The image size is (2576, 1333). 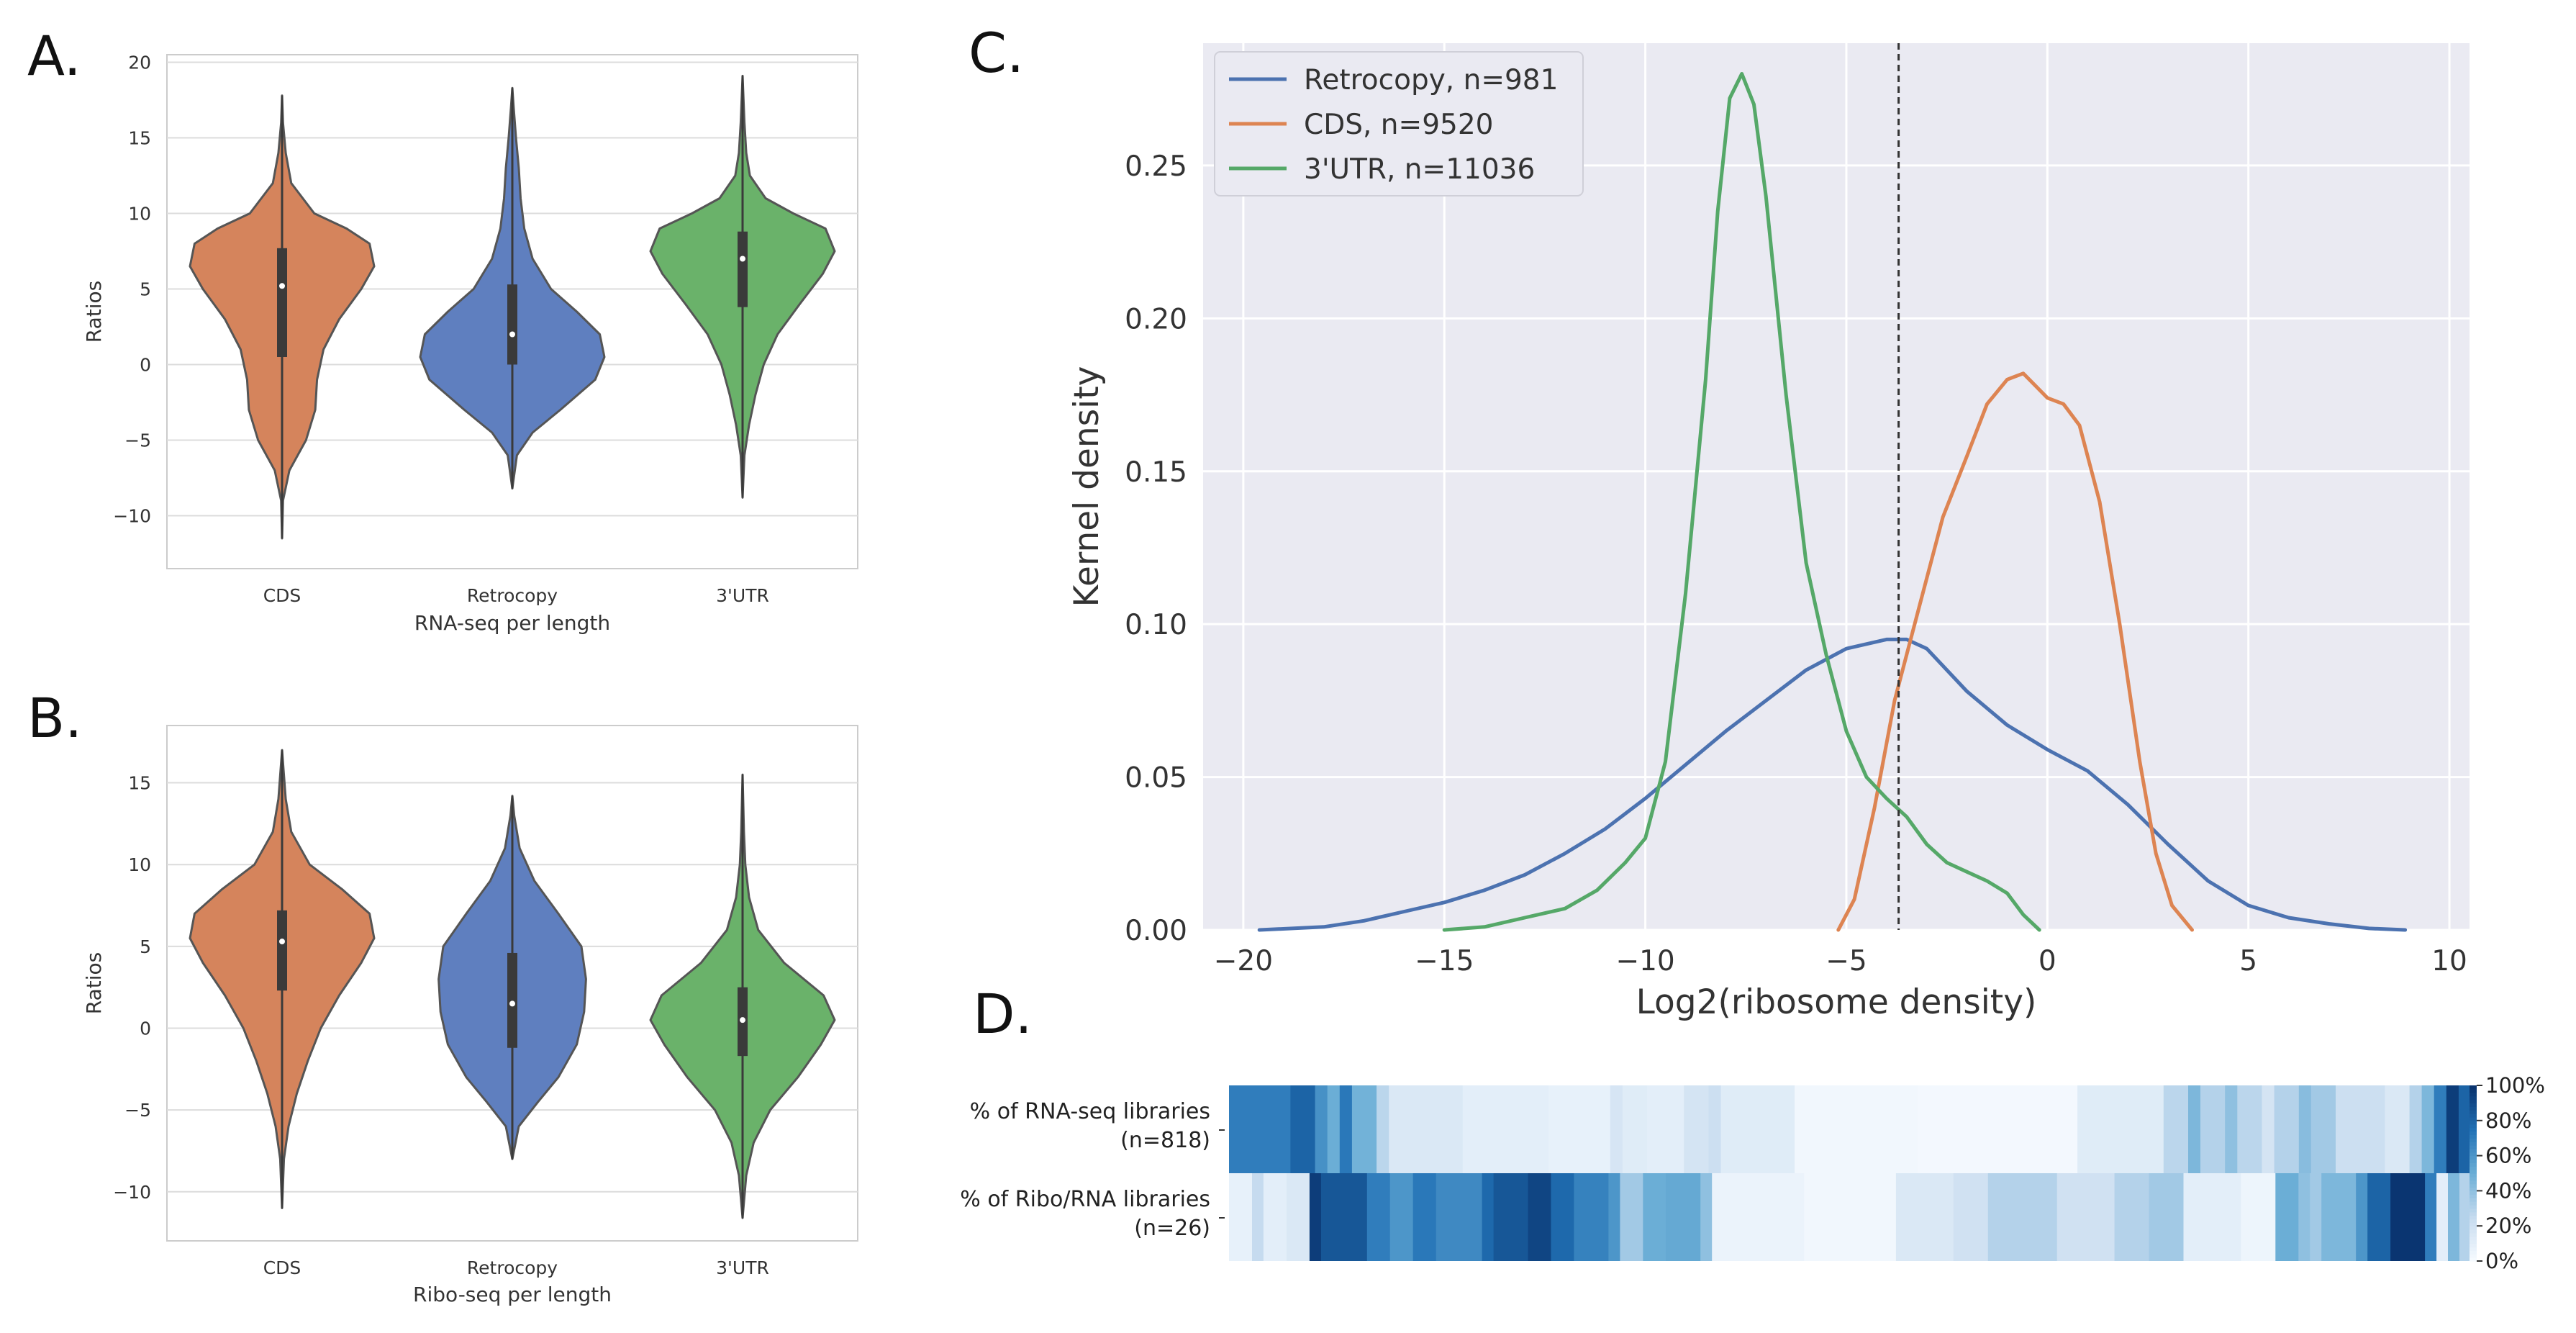 What do you see at coordinates (1644, 961) in the screenshot?
I see `x-tick-label: −10` at bounding box center [1644, 961].